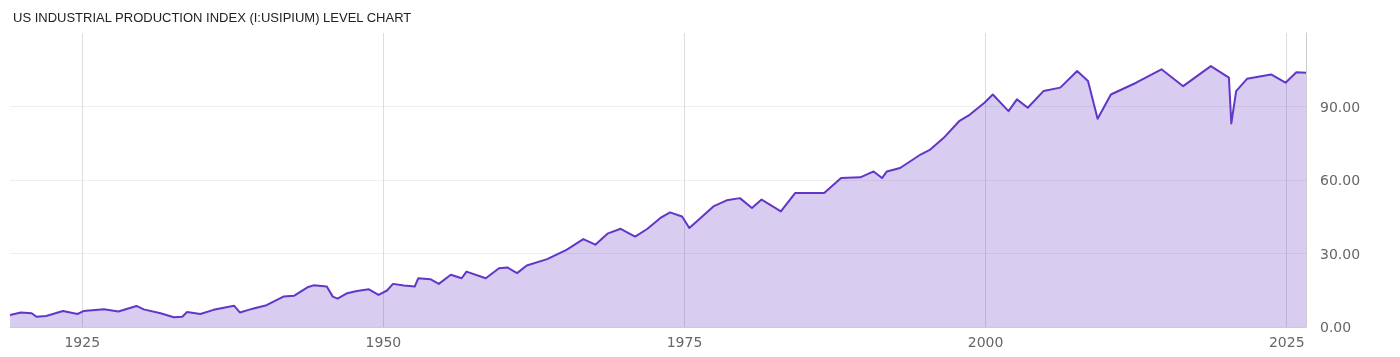 The height and width of the screenshot is (357, 1400). I want to click on x-tick-label: 1950, so click(383, 342).